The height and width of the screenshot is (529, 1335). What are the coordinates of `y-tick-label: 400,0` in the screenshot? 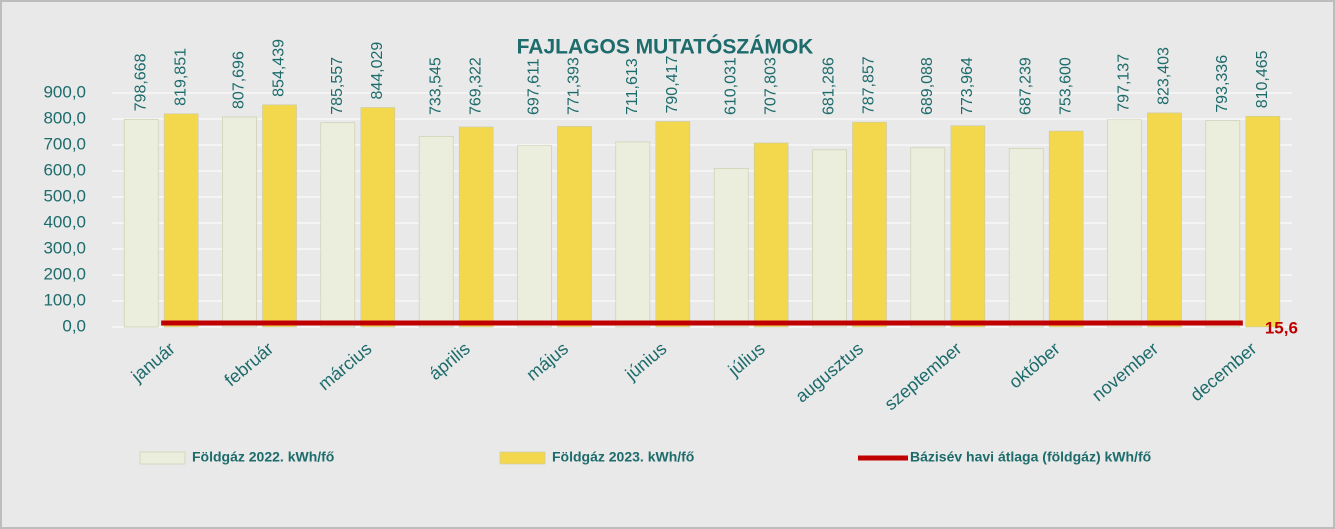 It's located at (64, 221).